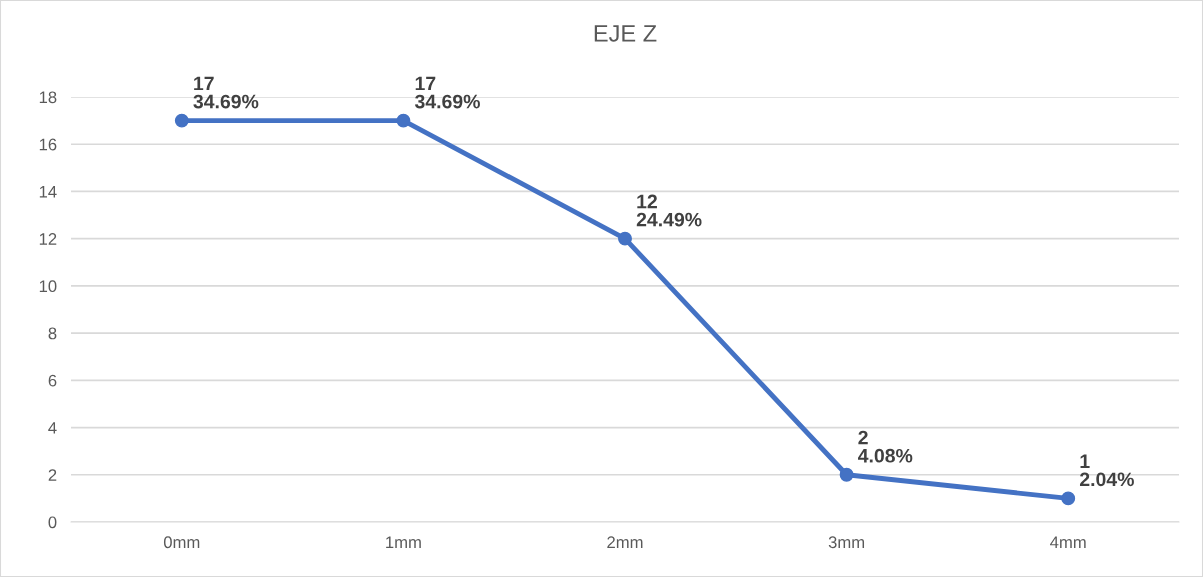  Describe the element at coordinates (48, 239) in the screenshot. I see `y-tick-label: 12` at that location.